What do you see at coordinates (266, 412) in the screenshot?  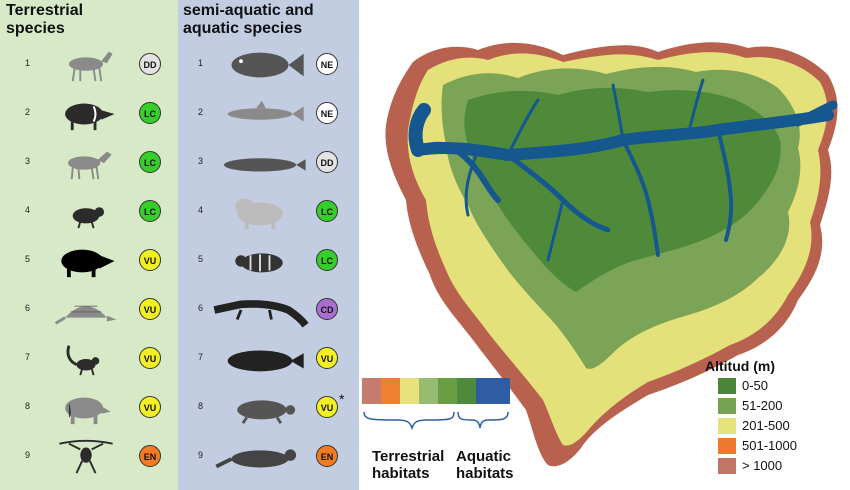 I see `turtle-icon` at bounding box center [266, 412].